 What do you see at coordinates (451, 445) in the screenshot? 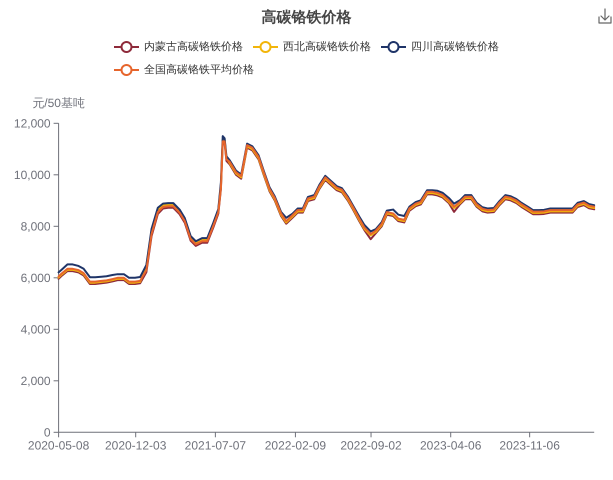
I see `x-tick-label: 2023-04-06` at bounding box center [451, 445].